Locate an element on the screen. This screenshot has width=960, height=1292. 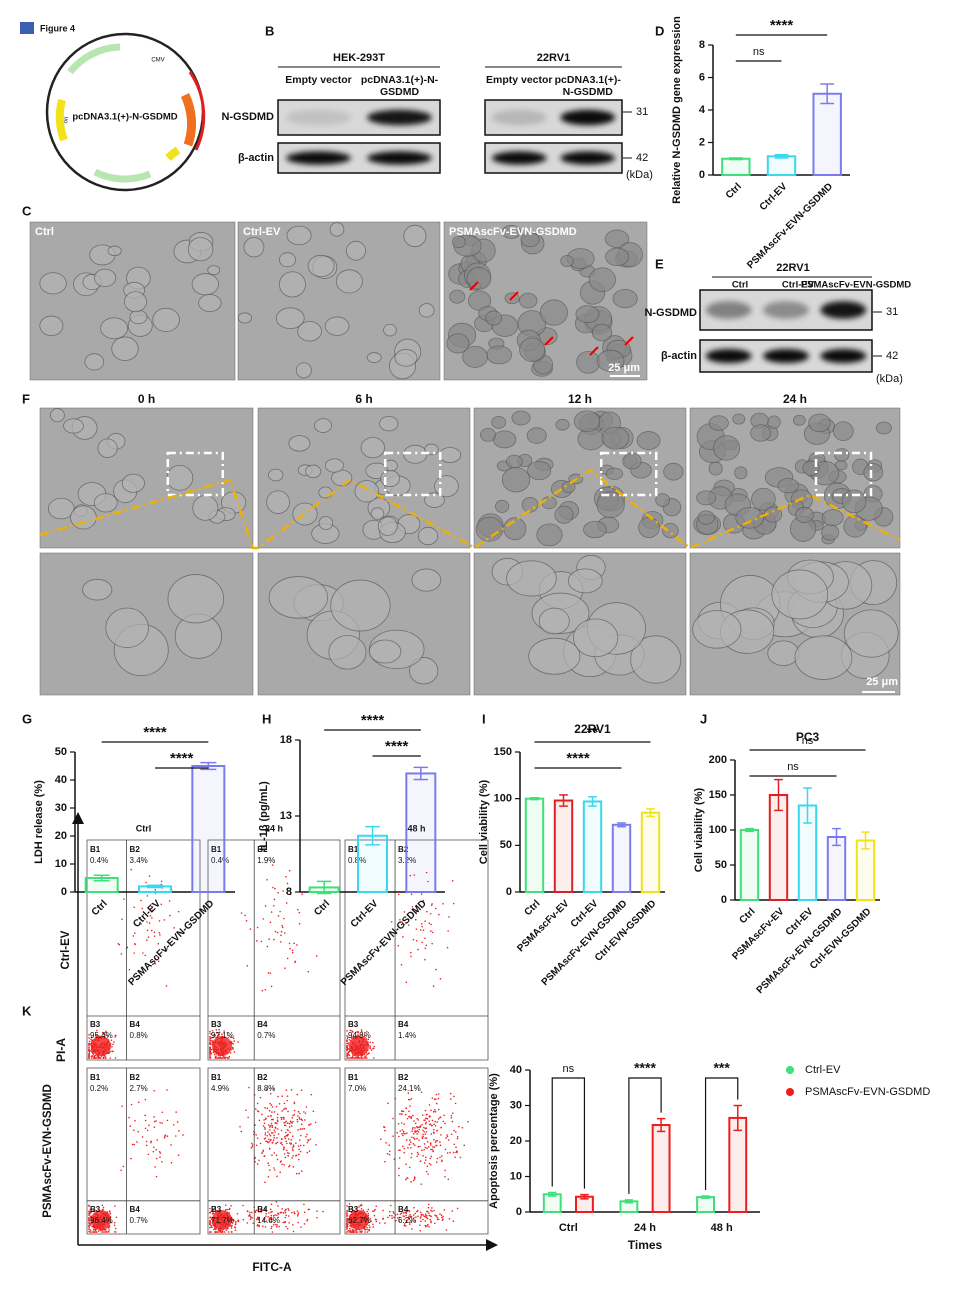
panel-letter: E is located at coordinates (659, 263).